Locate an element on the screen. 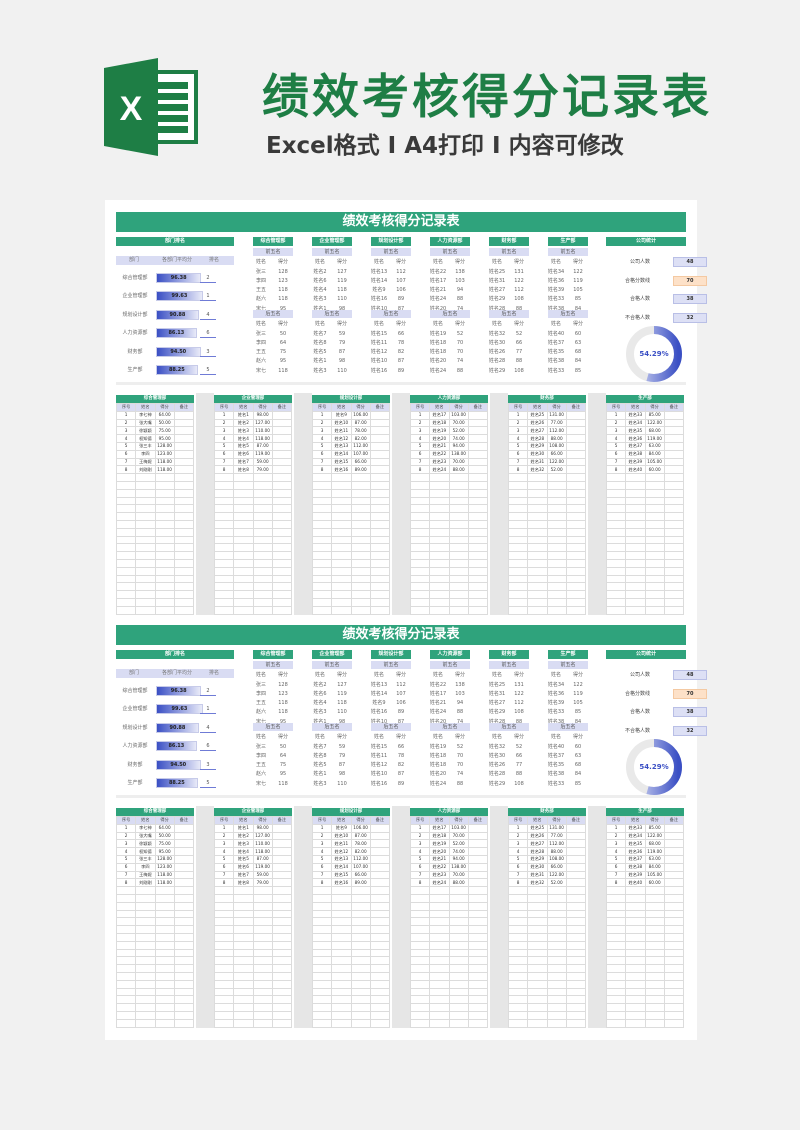 This screenshot has height=1130, width=800. table-cell: 姓名18 is located at coordinates (439, 836).